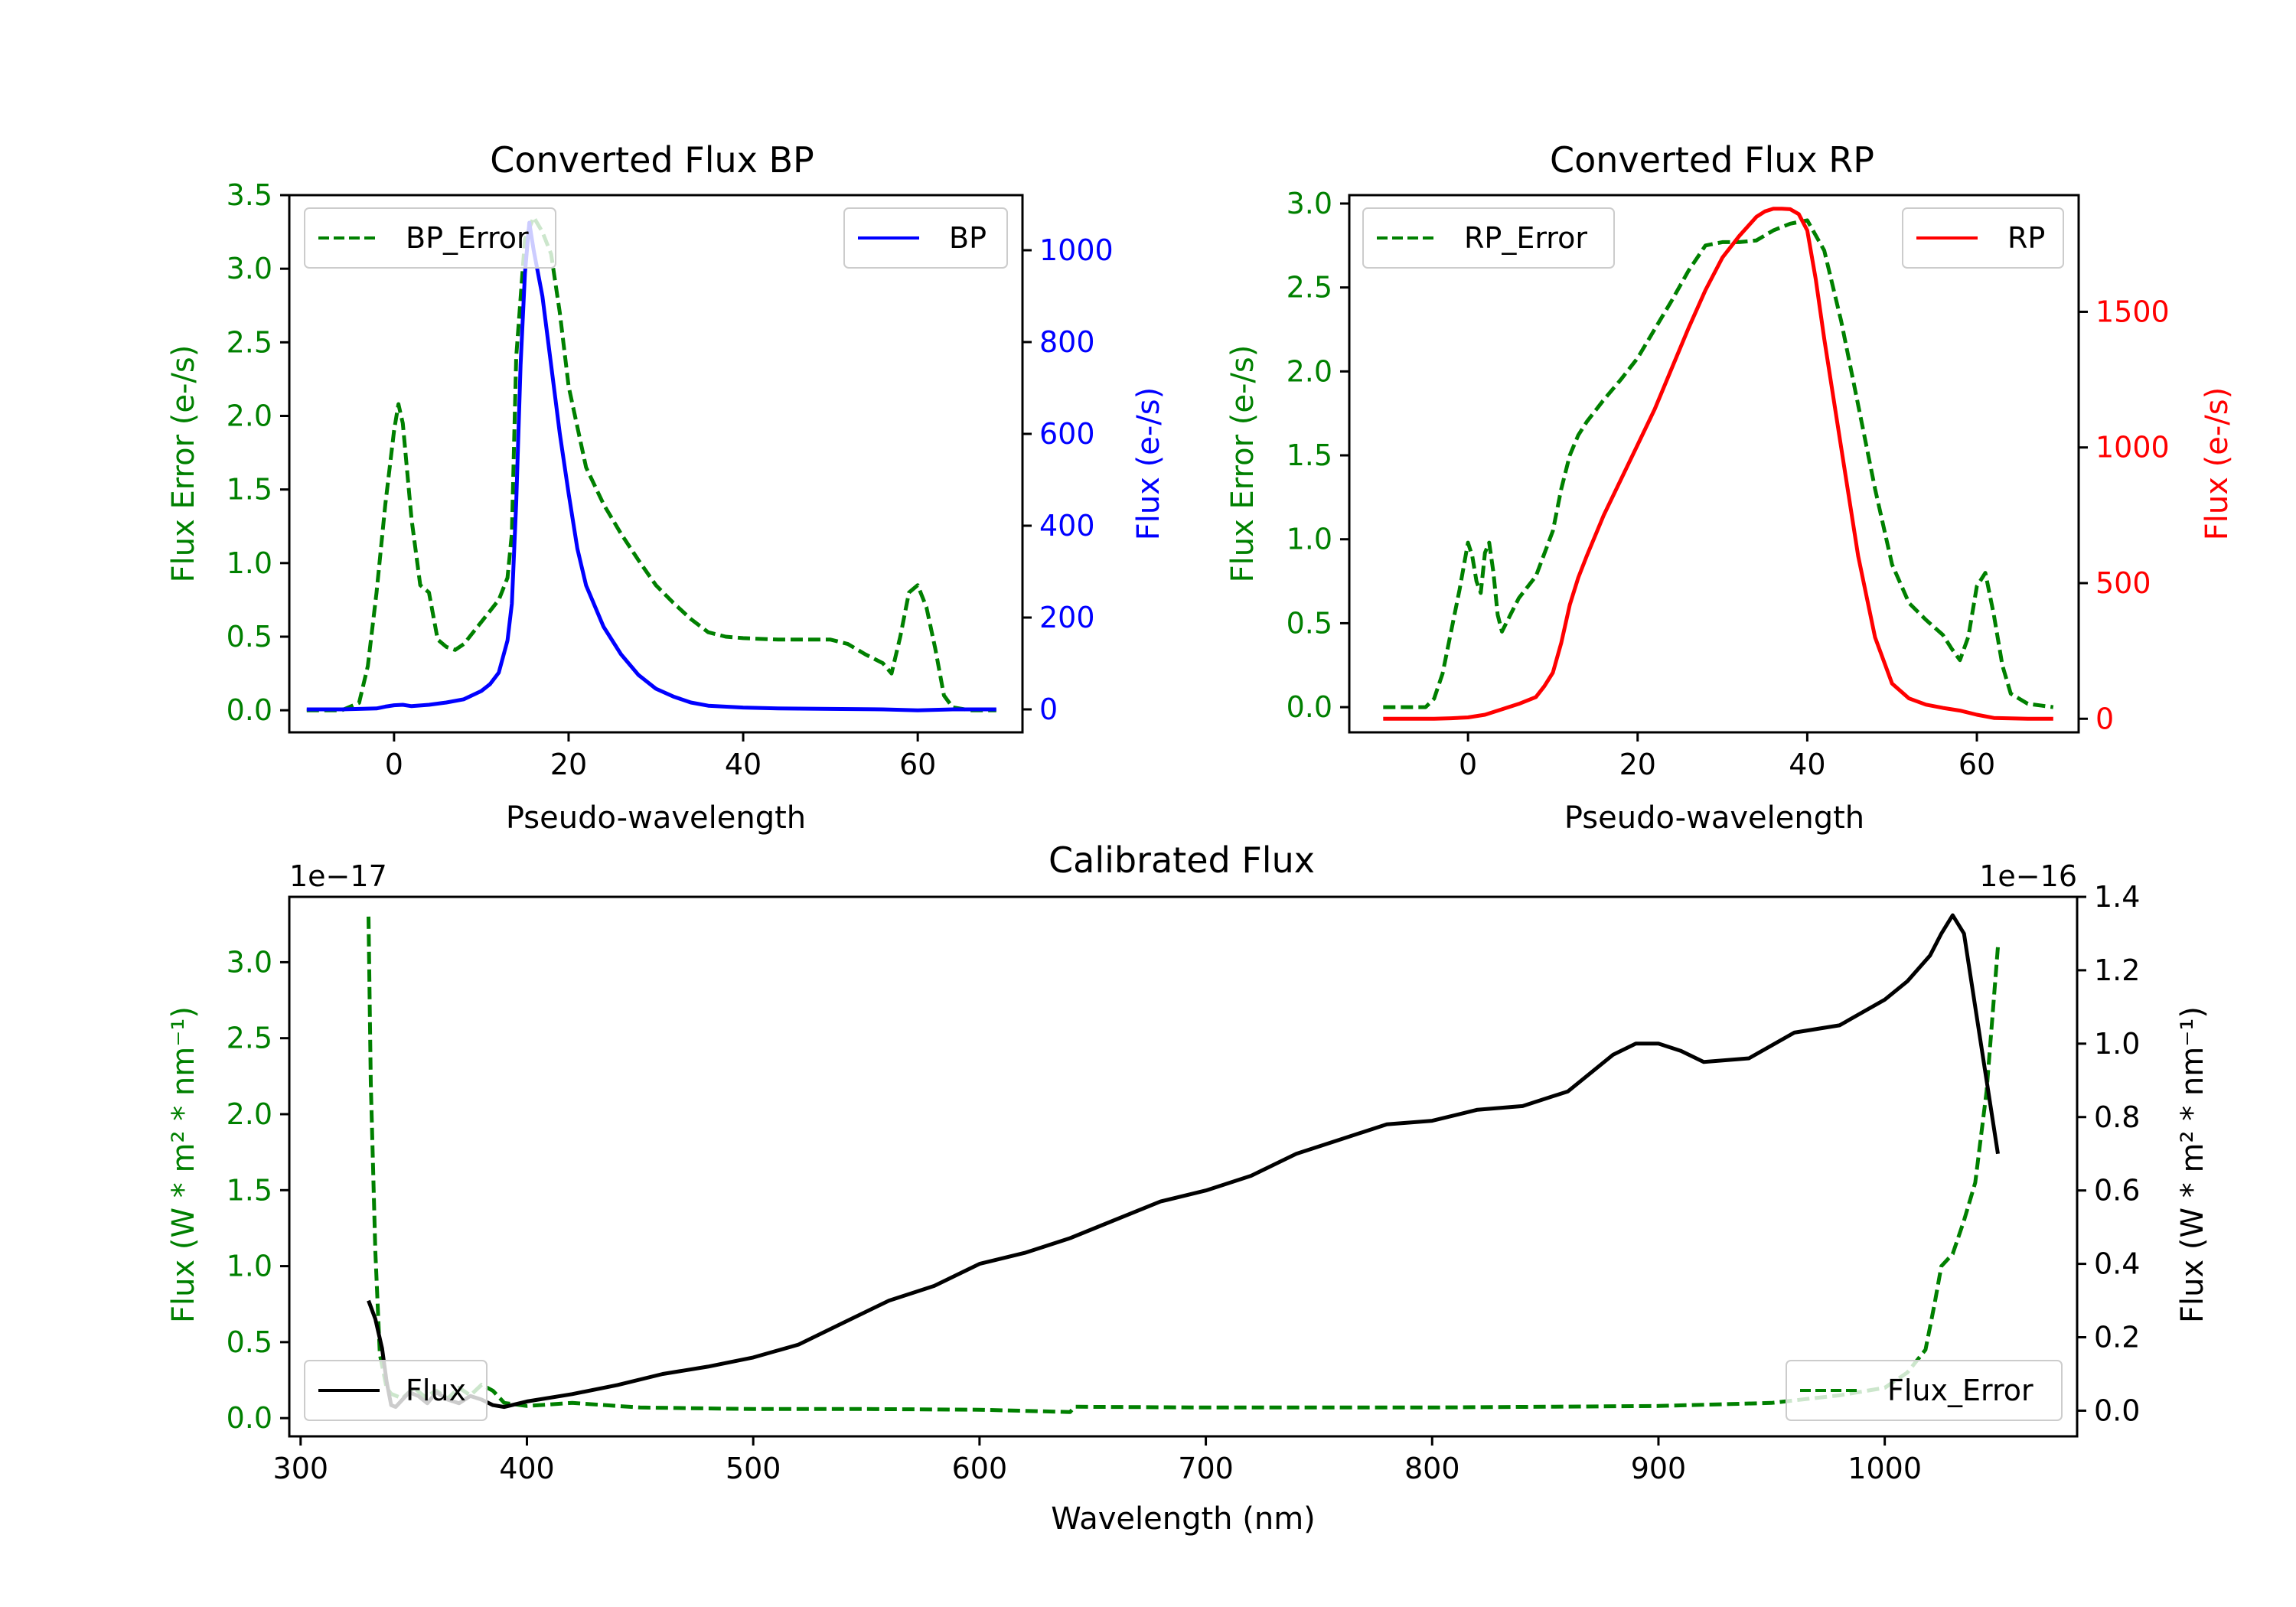 The image size is (2296, 1607). Describe the element at coordinates (249, 195) in the screenshot. I see `bp-y-left-tick-label: 3.5` at that location.